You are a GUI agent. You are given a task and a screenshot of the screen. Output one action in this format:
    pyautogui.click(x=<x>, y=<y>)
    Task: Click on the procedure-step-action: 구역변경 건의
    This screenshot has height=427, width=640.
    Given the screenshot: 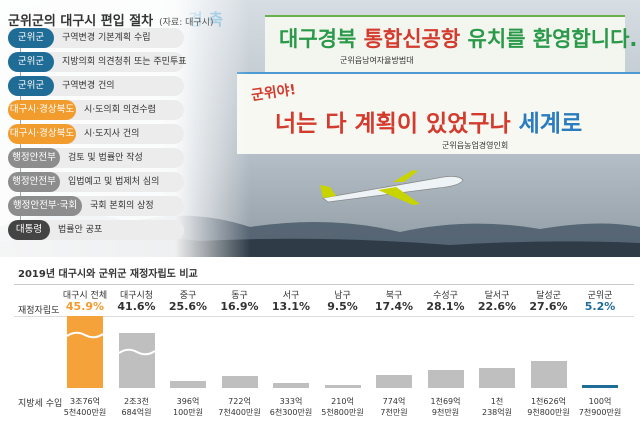 What is the action you would take?
    pyautogui.click(x=88, y=86)
    